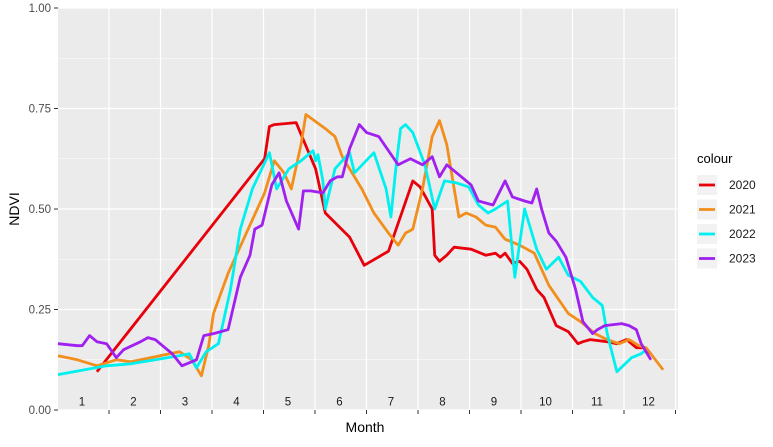 This screenshot has height=447, width=773. Describe the element at coordinates (40, 411) in the screenshot. I see `y-tick-label: 0.00` at that location.